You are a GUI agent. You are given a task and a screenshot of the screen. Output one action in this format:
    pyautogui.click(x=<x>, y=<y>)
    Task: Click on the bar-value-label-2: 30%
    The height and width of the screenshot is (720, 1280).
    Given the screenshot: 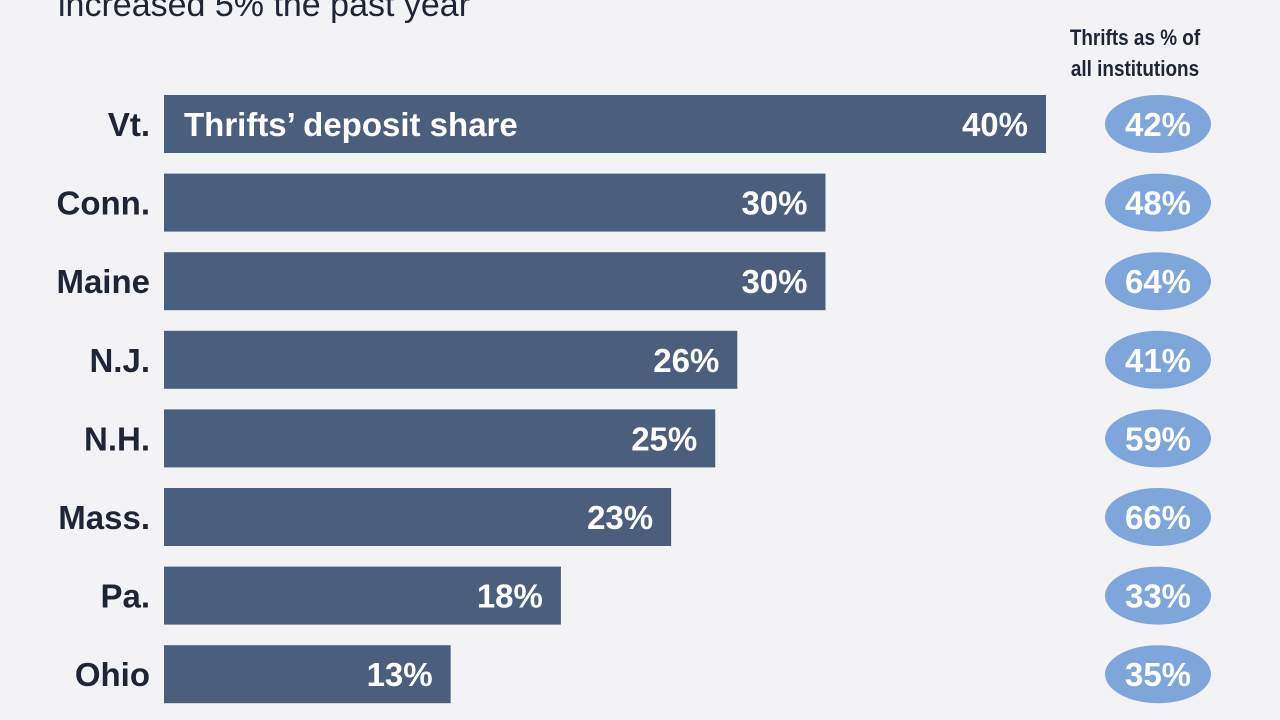 What is the action you would take?
    pyautogui.click(x=774, y=281)
    